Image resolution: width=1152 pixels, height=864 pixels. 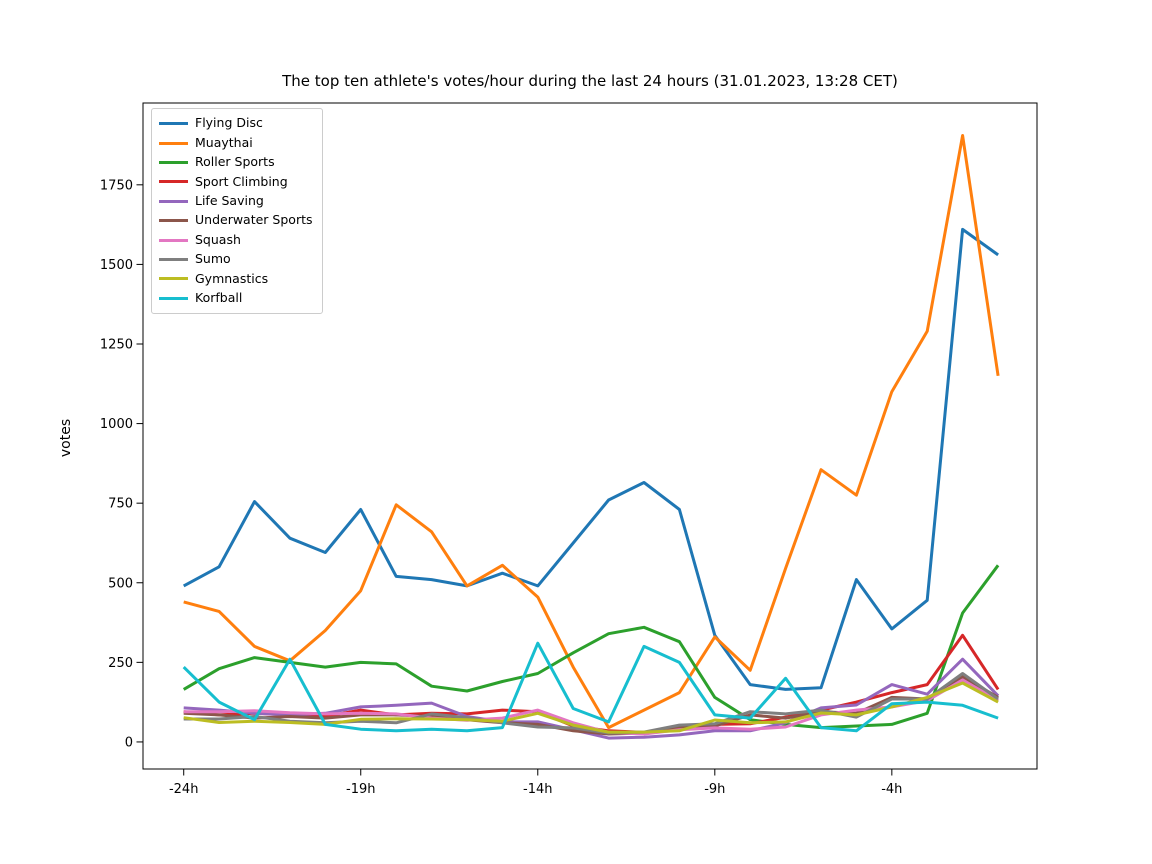 I want to click on series-line-korfball, so click(x=590, y=687).